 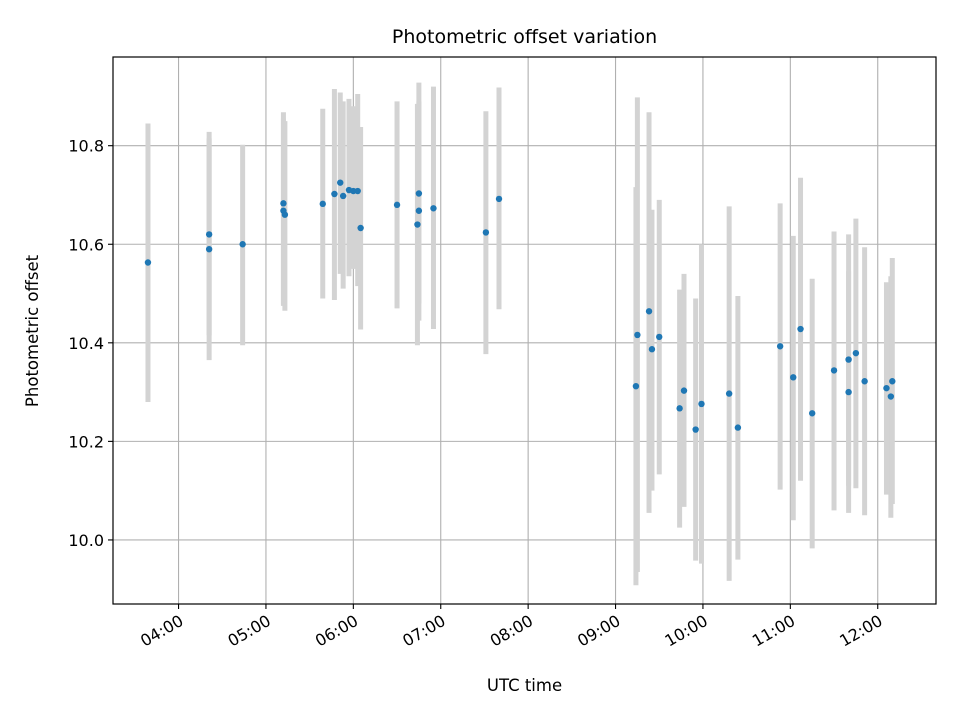 I want to click on y-tick-label: 10.6, so click(x=86, y=244).